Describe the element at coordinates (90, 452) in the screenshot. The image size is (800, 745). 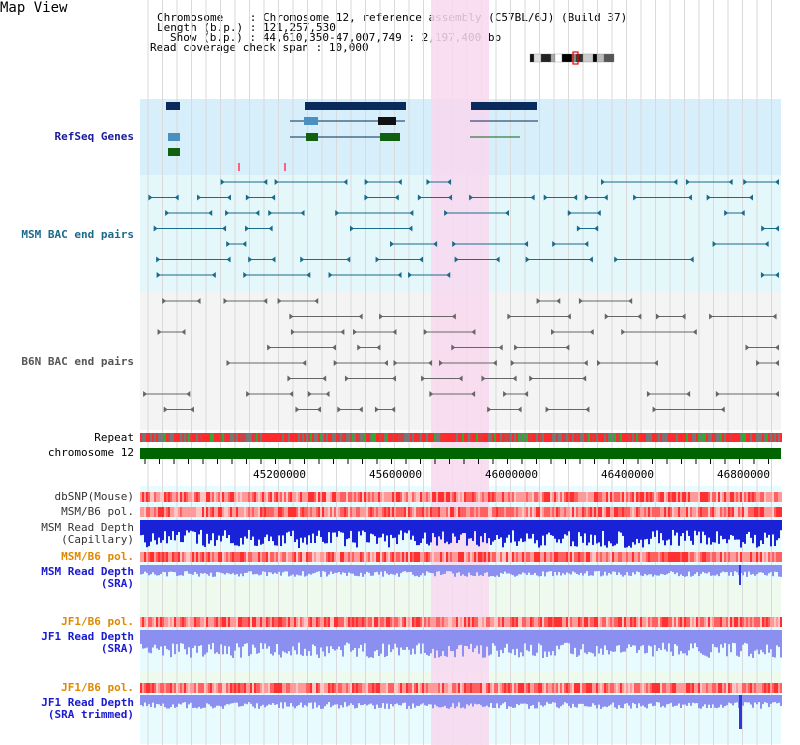
I see `chromosome-track-label: chromosome 12` at that location.